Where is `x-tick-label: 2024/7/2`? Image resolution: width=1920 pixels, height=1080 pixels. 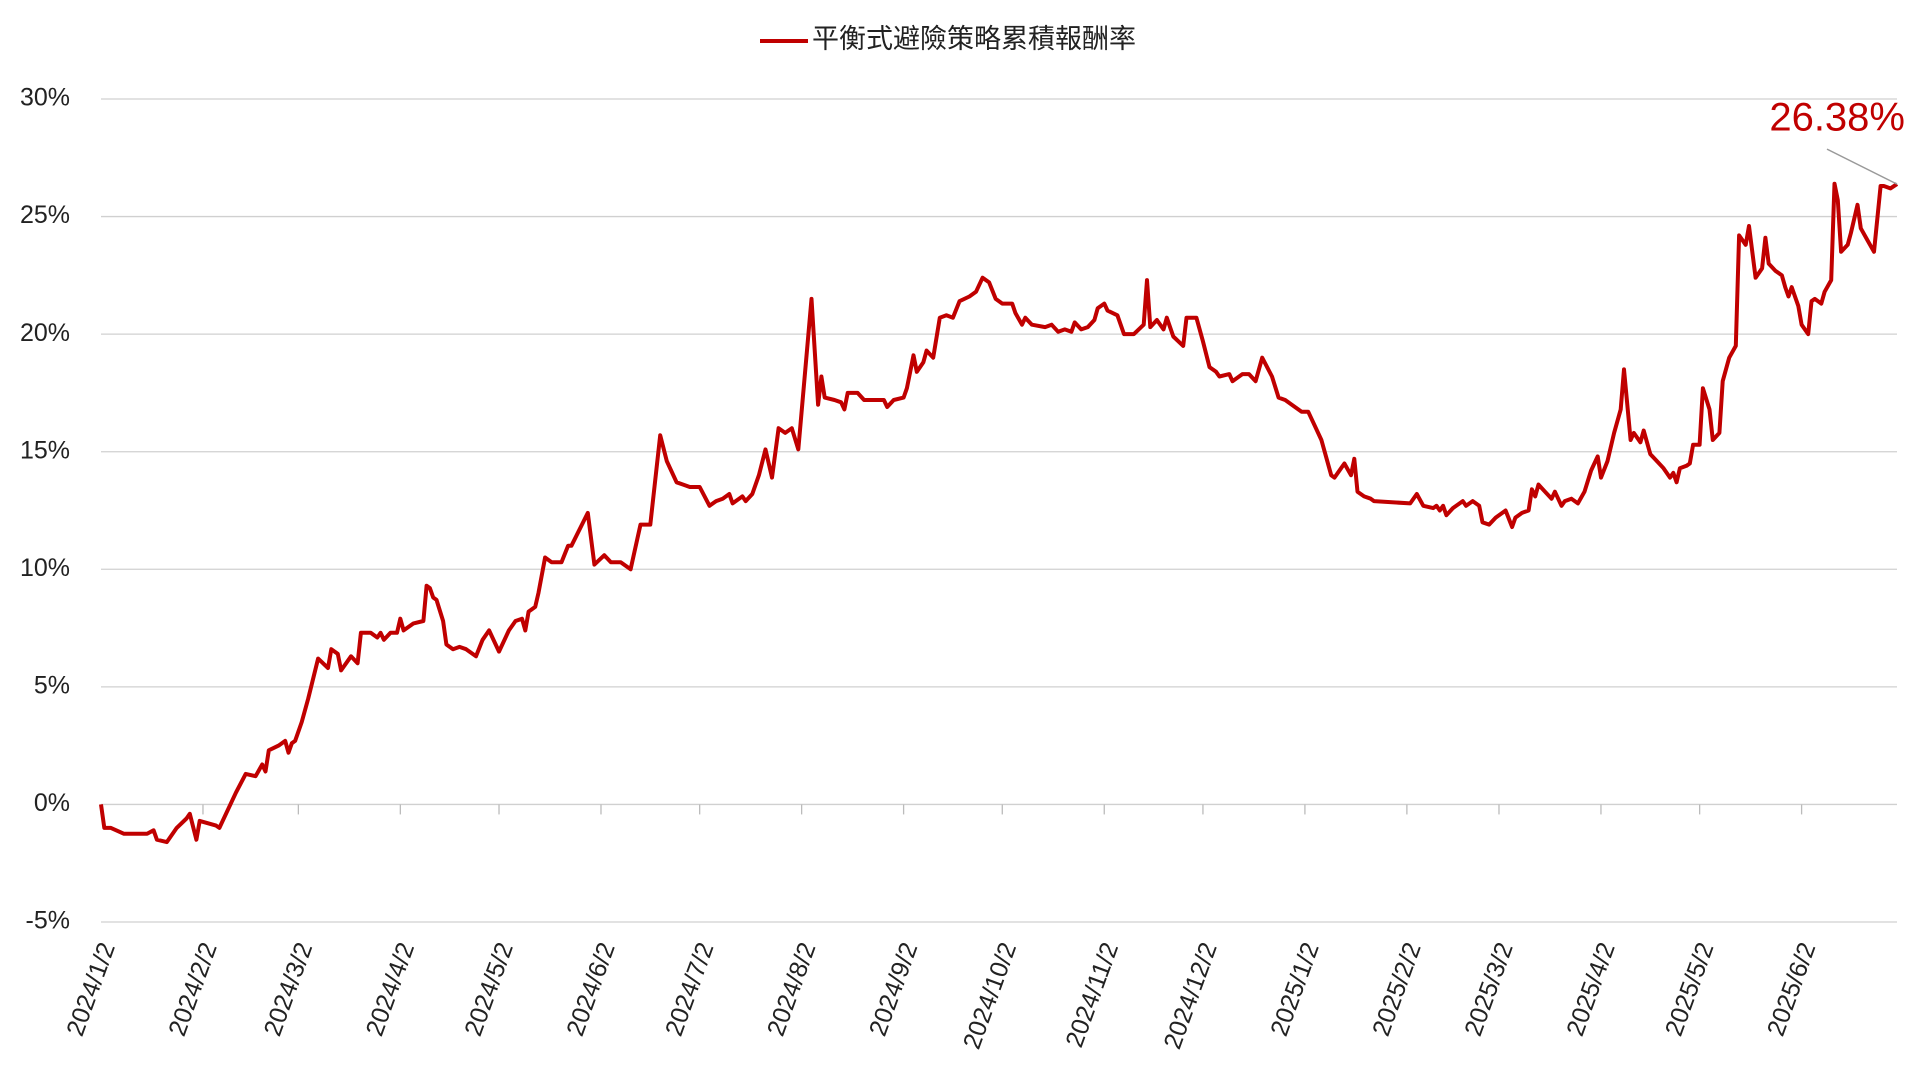
x-tick-label: 2024/7/2 is located at coordinates (690, 989).